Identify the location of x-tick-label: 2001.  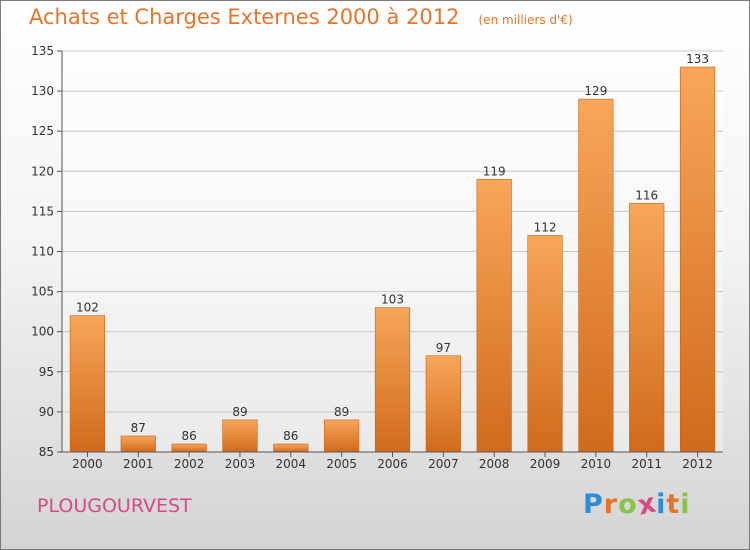
(138, 464).